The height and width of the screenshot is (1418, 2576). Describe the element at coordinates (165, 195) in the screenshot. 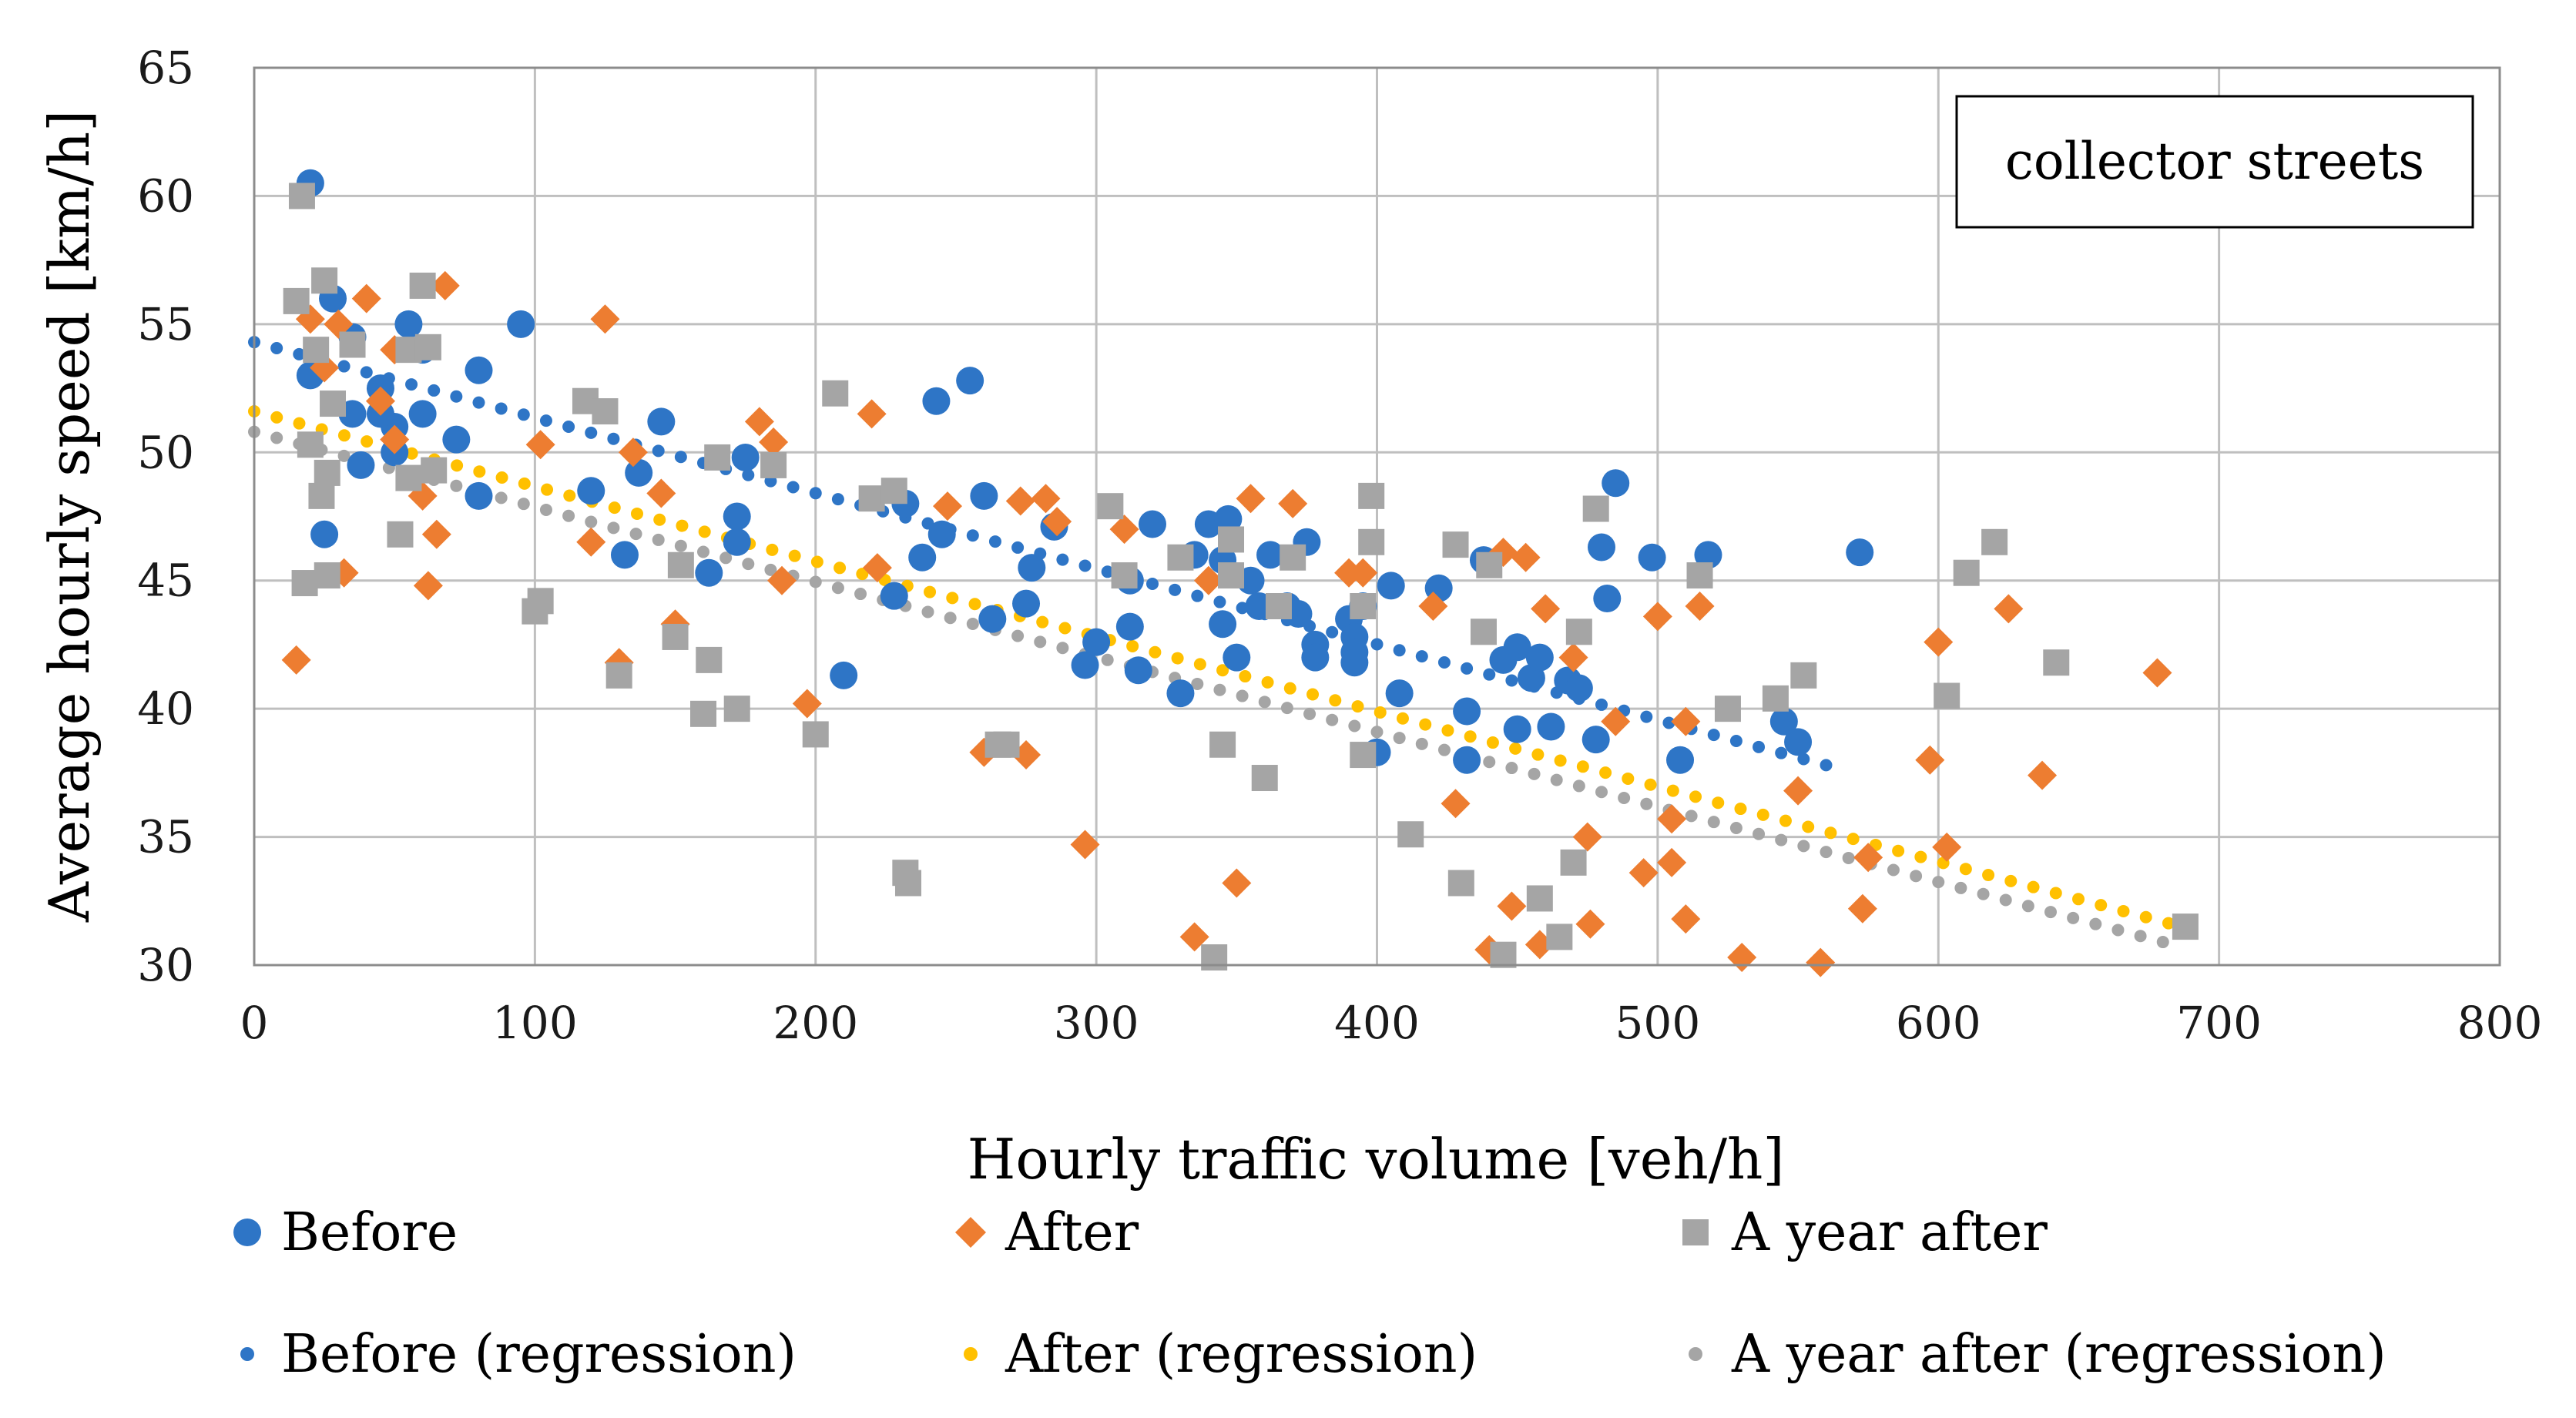

I see `y-tick-label: 60` at that location.